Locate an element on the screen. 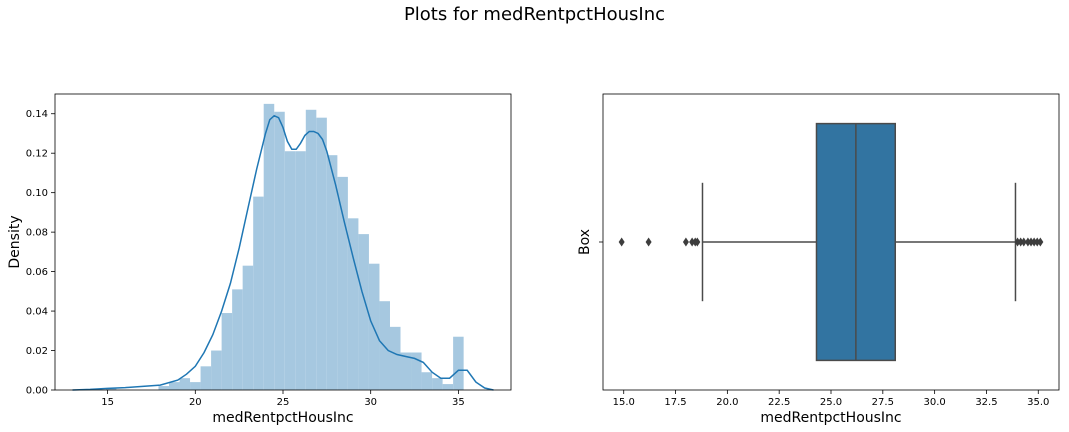  x-tick-label: 15 is located at coordinates (107, 402).